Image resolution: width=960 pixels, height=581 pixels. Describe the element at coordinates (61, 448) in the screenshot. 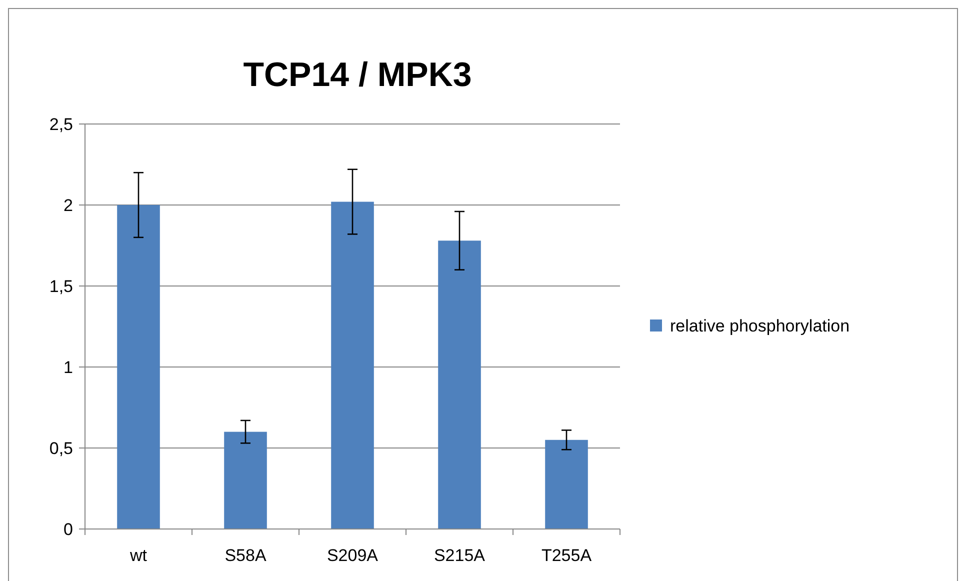

I see `y-tick-label: 0,5` at that location.